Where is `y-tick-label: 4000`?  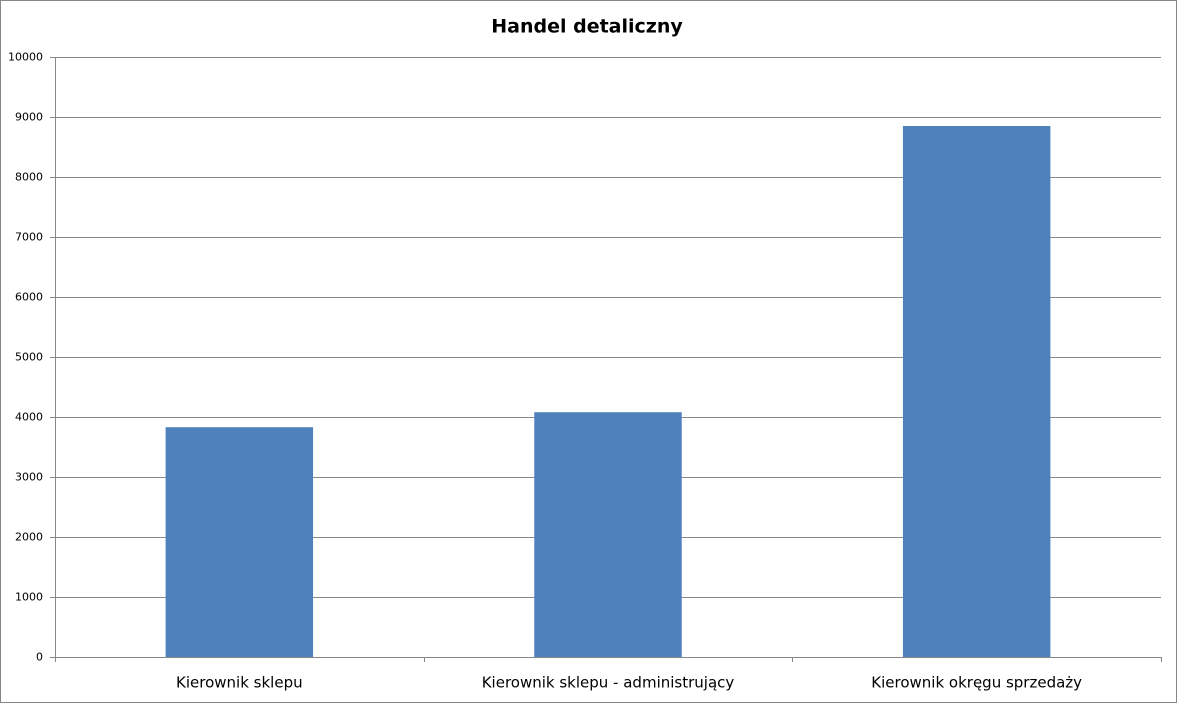
y-tick-label: 4000 is located at coordinates (29, 417).